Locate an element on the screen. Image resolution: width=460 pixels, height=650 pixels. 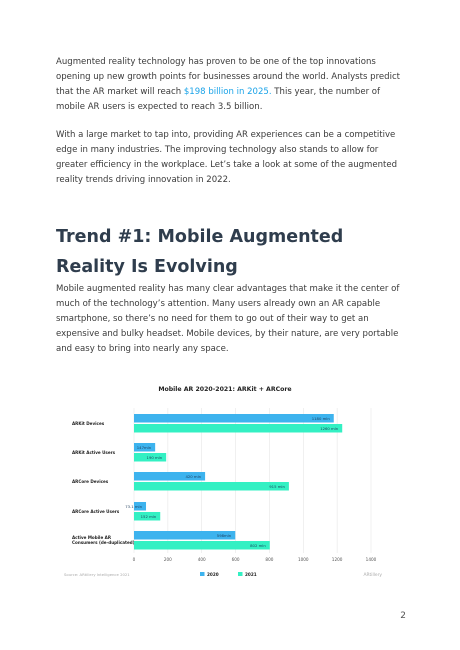
legend-label: 2020 is located at coordinates (213, 574).